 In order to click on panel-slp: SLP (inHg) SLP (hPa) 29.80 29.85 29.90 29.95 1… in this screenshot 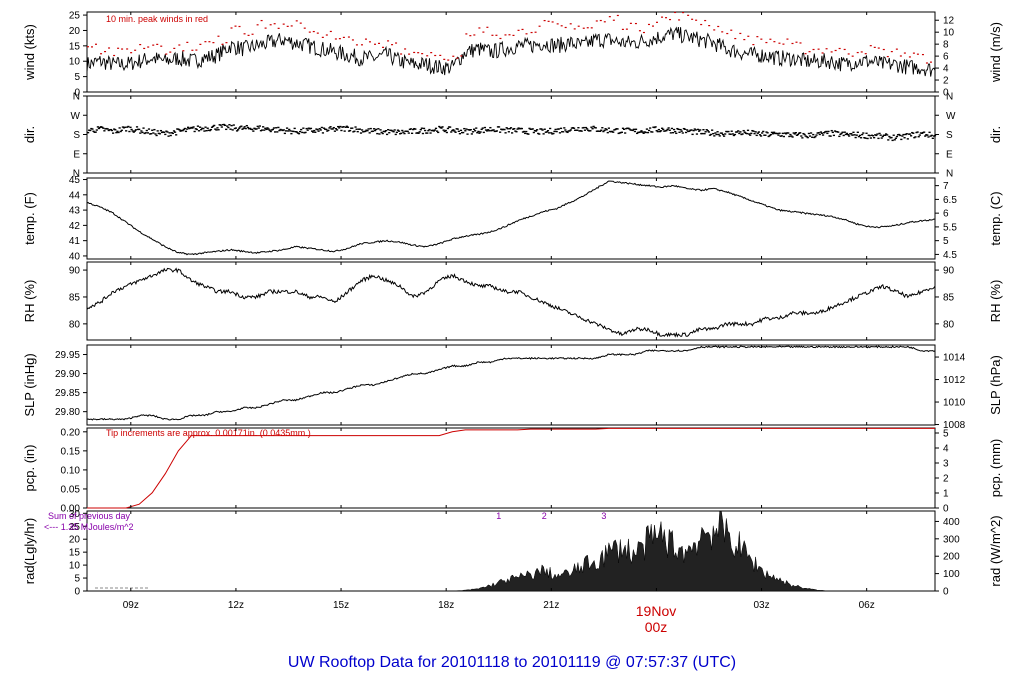, I will do `click(512, 387)`.